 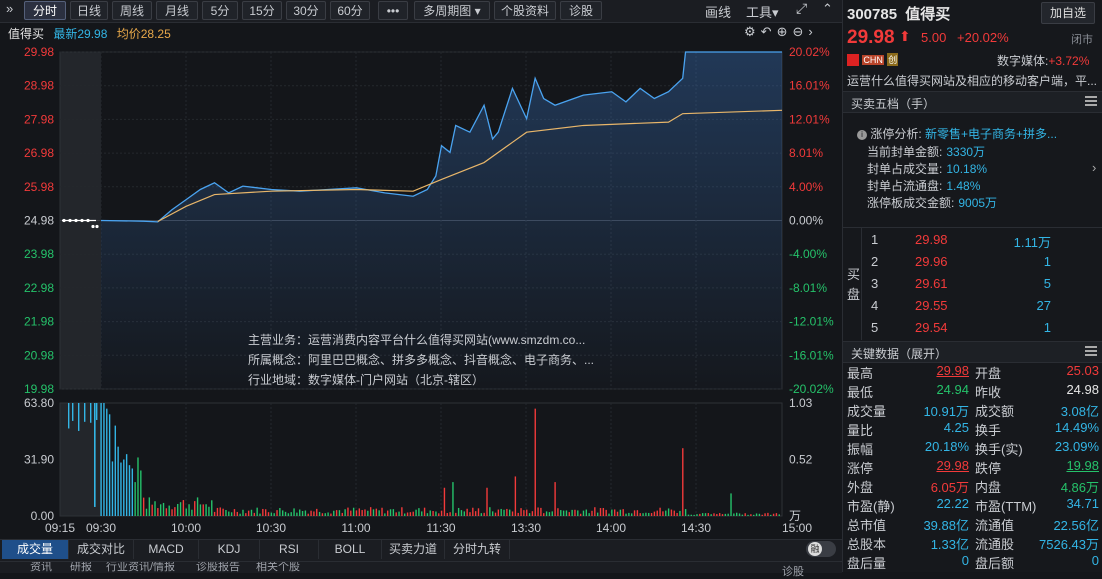 What do you see at coordinates (229, 549) in the screenshot?
I see `indicator-tab-4: KDJ` at bounding box center [229, 549].